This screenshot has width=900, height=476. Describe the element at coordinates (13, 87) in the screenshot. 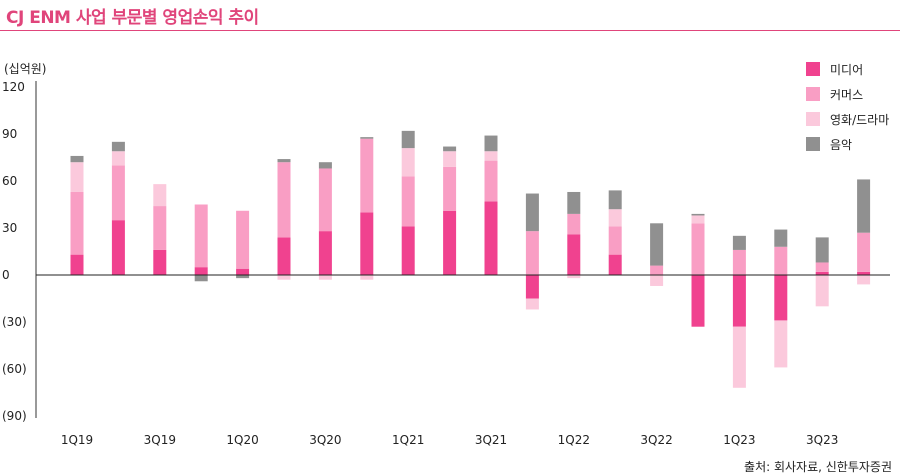

I see `y-tick-label: 120` at that location.